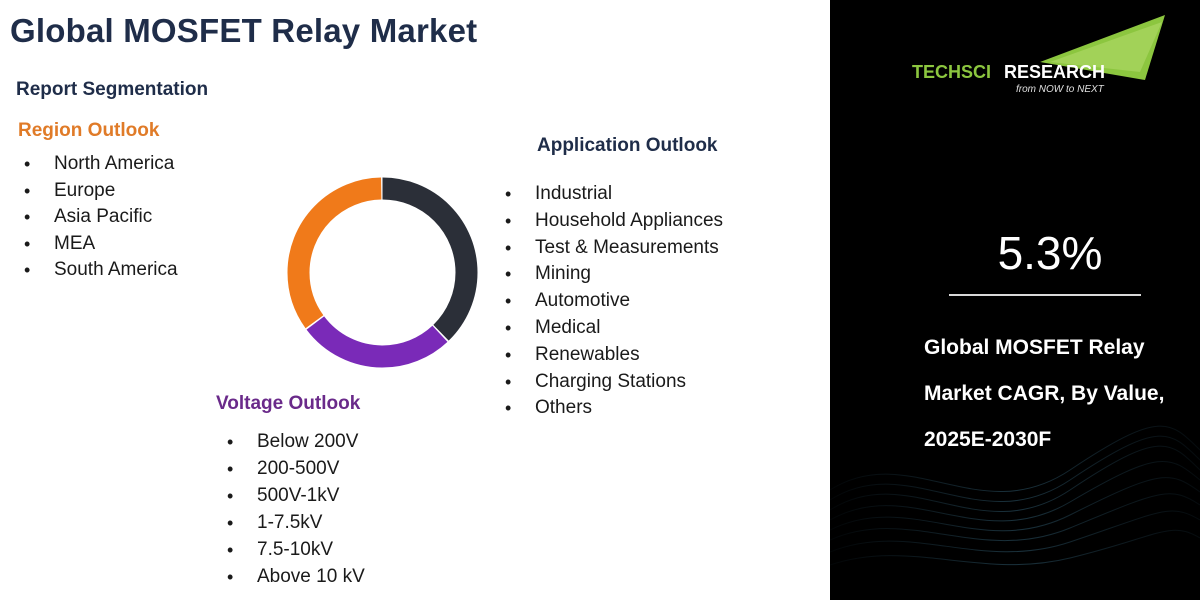 The width and height of the screenshot is (1200, 600). Describe the element at coordinates (1045, 295) in the screenshot. I see `divider` at that location.